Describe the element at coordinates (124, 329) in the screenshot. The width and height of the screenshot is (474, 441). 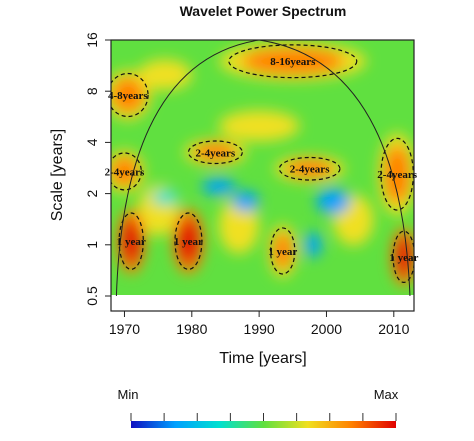
I see `x-tick-label: 1970` at that location.